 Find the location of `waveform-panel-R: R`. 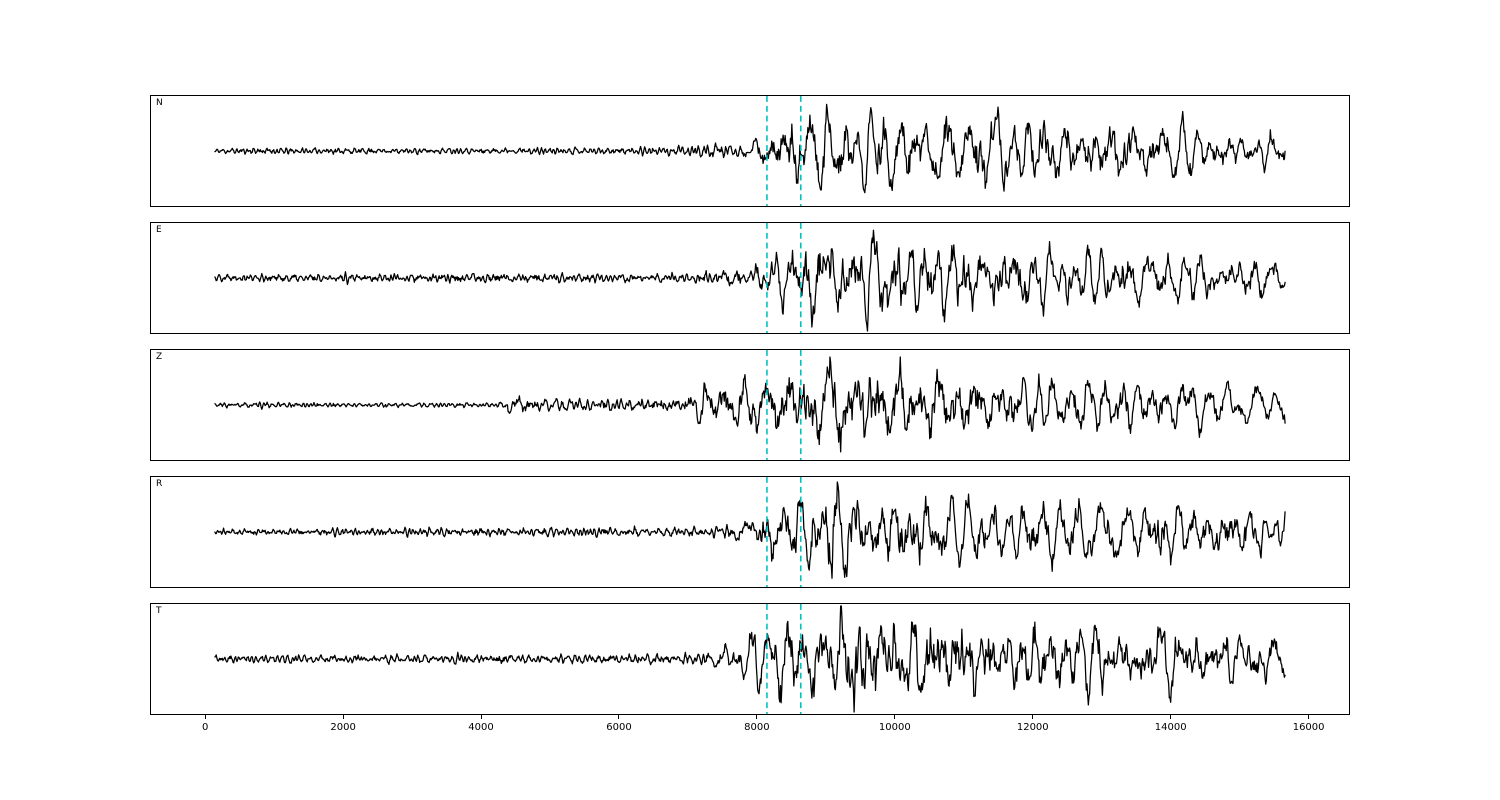

waveform-panel-R: R is located at coordinates (750, 532).